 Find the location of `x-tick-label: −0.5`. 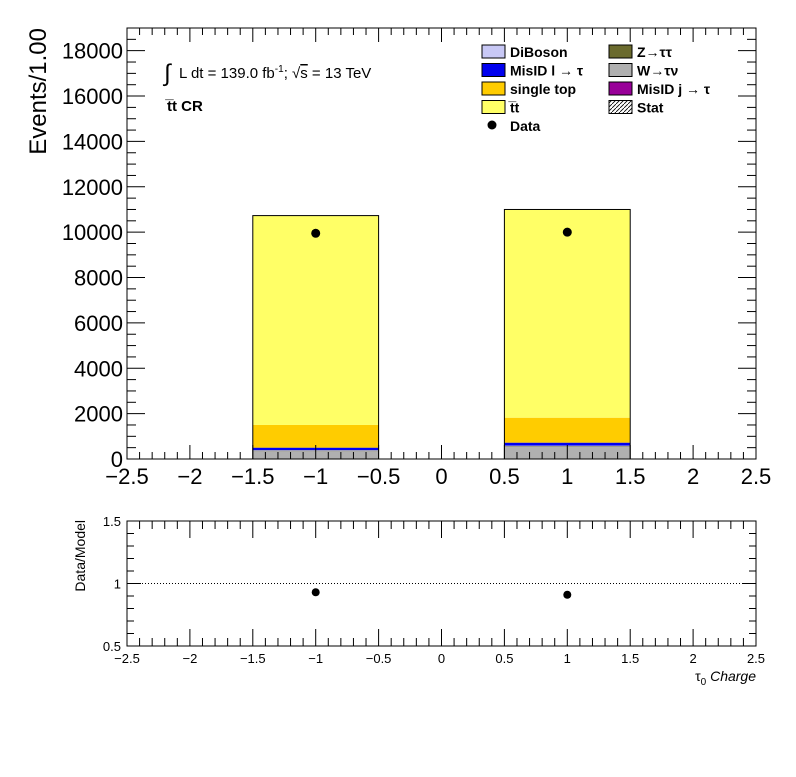

x-tick-label: −0.5 is located at coordinates (378, 476).